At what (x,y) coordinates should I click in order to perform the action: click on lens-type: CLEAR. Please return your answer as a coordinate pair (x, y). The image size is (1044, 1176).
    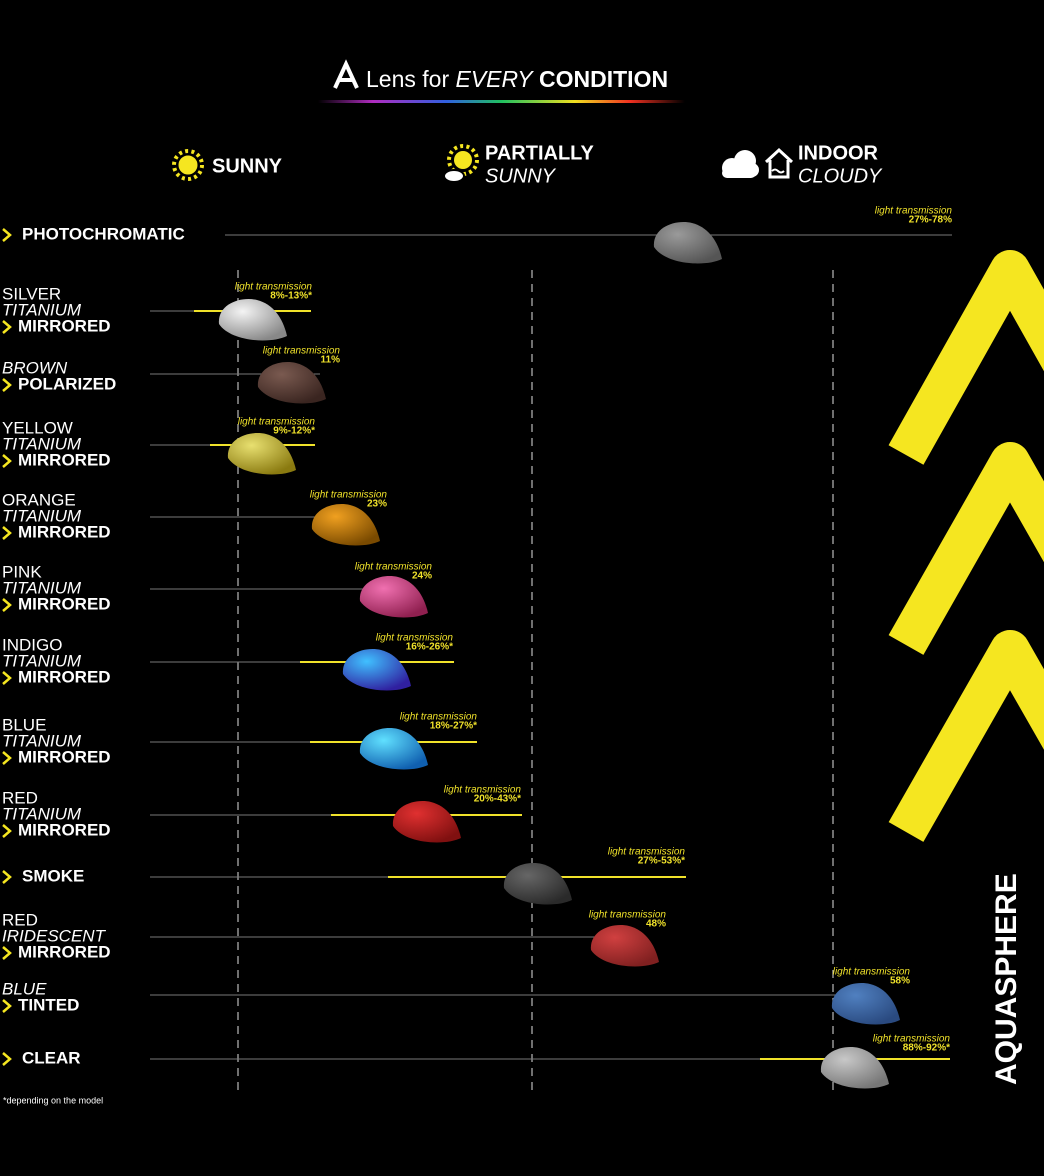
    Looking at the image, I should click on (51, 1057).